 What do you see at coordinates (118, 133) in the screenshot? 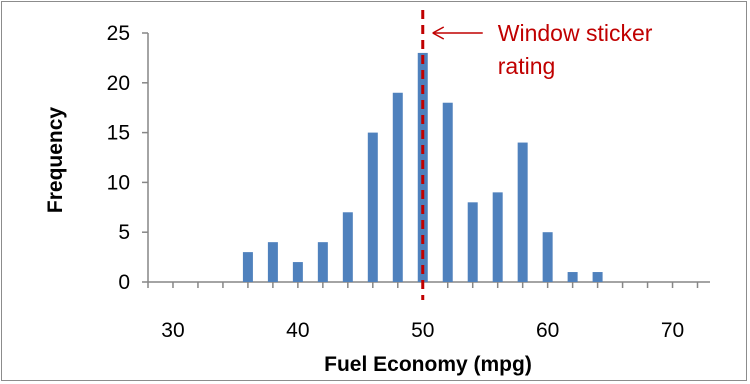
I see `y-tick-label: 15` at bounding box center [118, 133].